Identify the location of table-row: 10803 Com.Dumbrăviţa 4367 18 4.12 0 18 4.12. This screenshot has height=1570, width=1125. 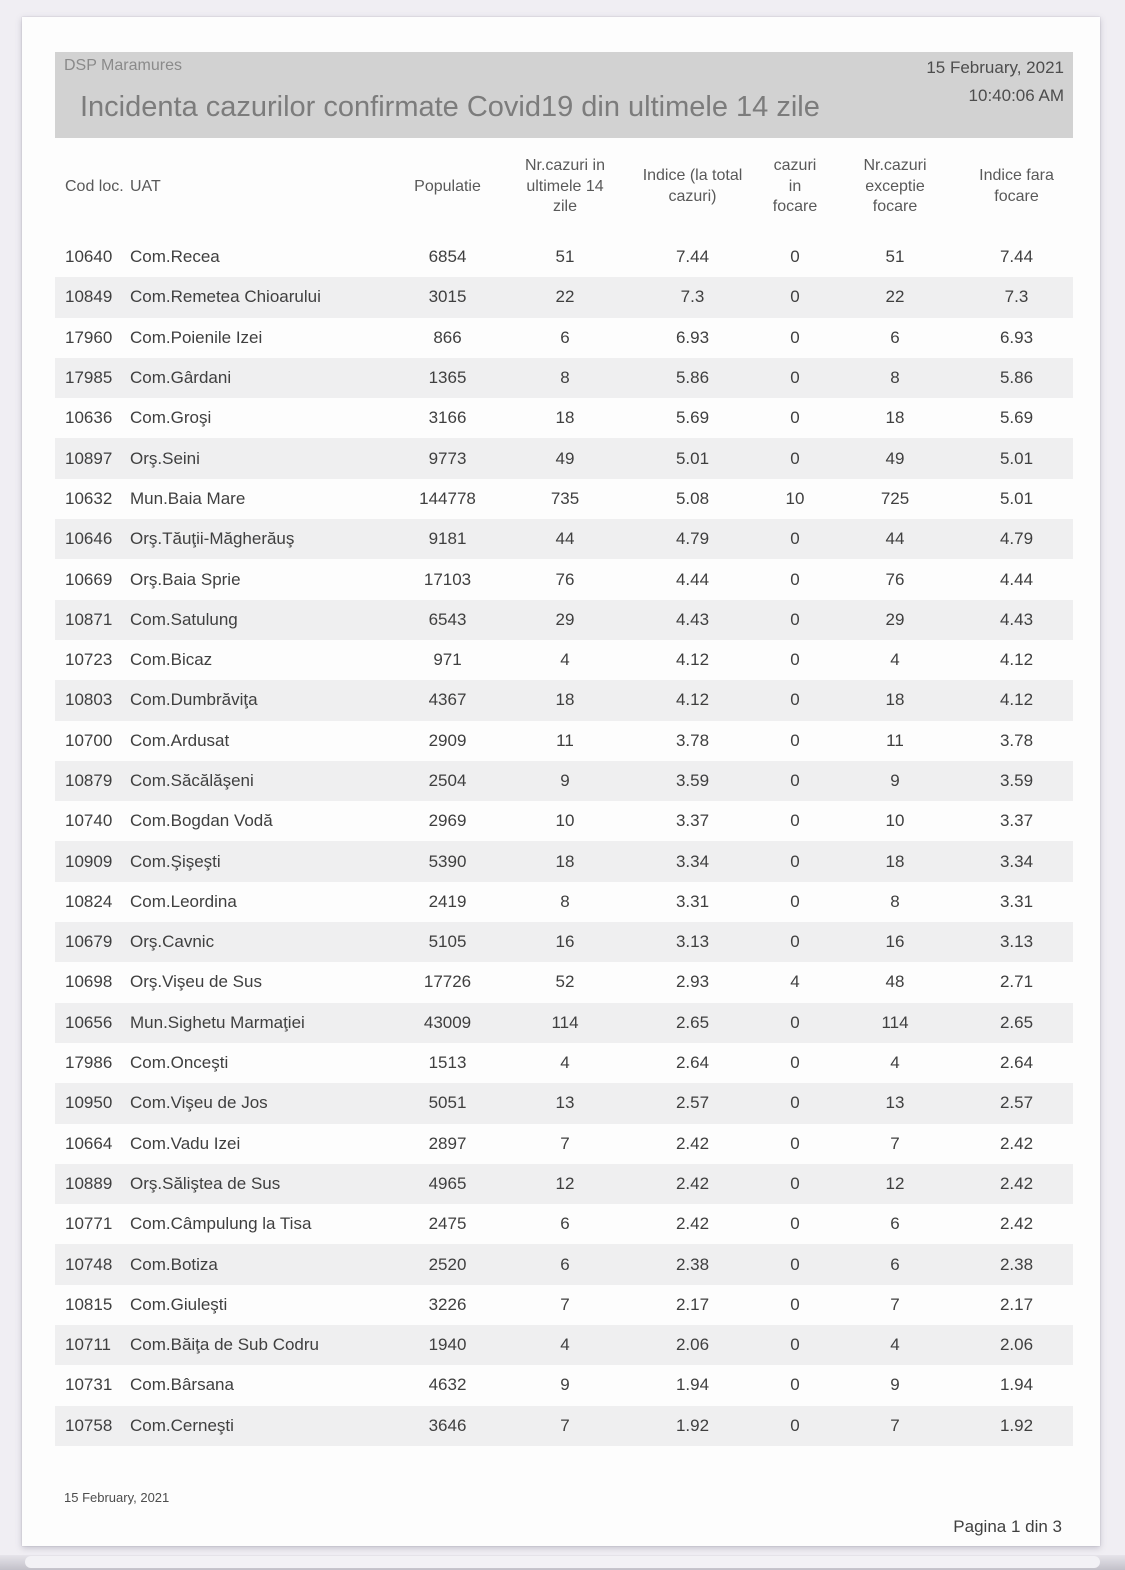
(564, 700).